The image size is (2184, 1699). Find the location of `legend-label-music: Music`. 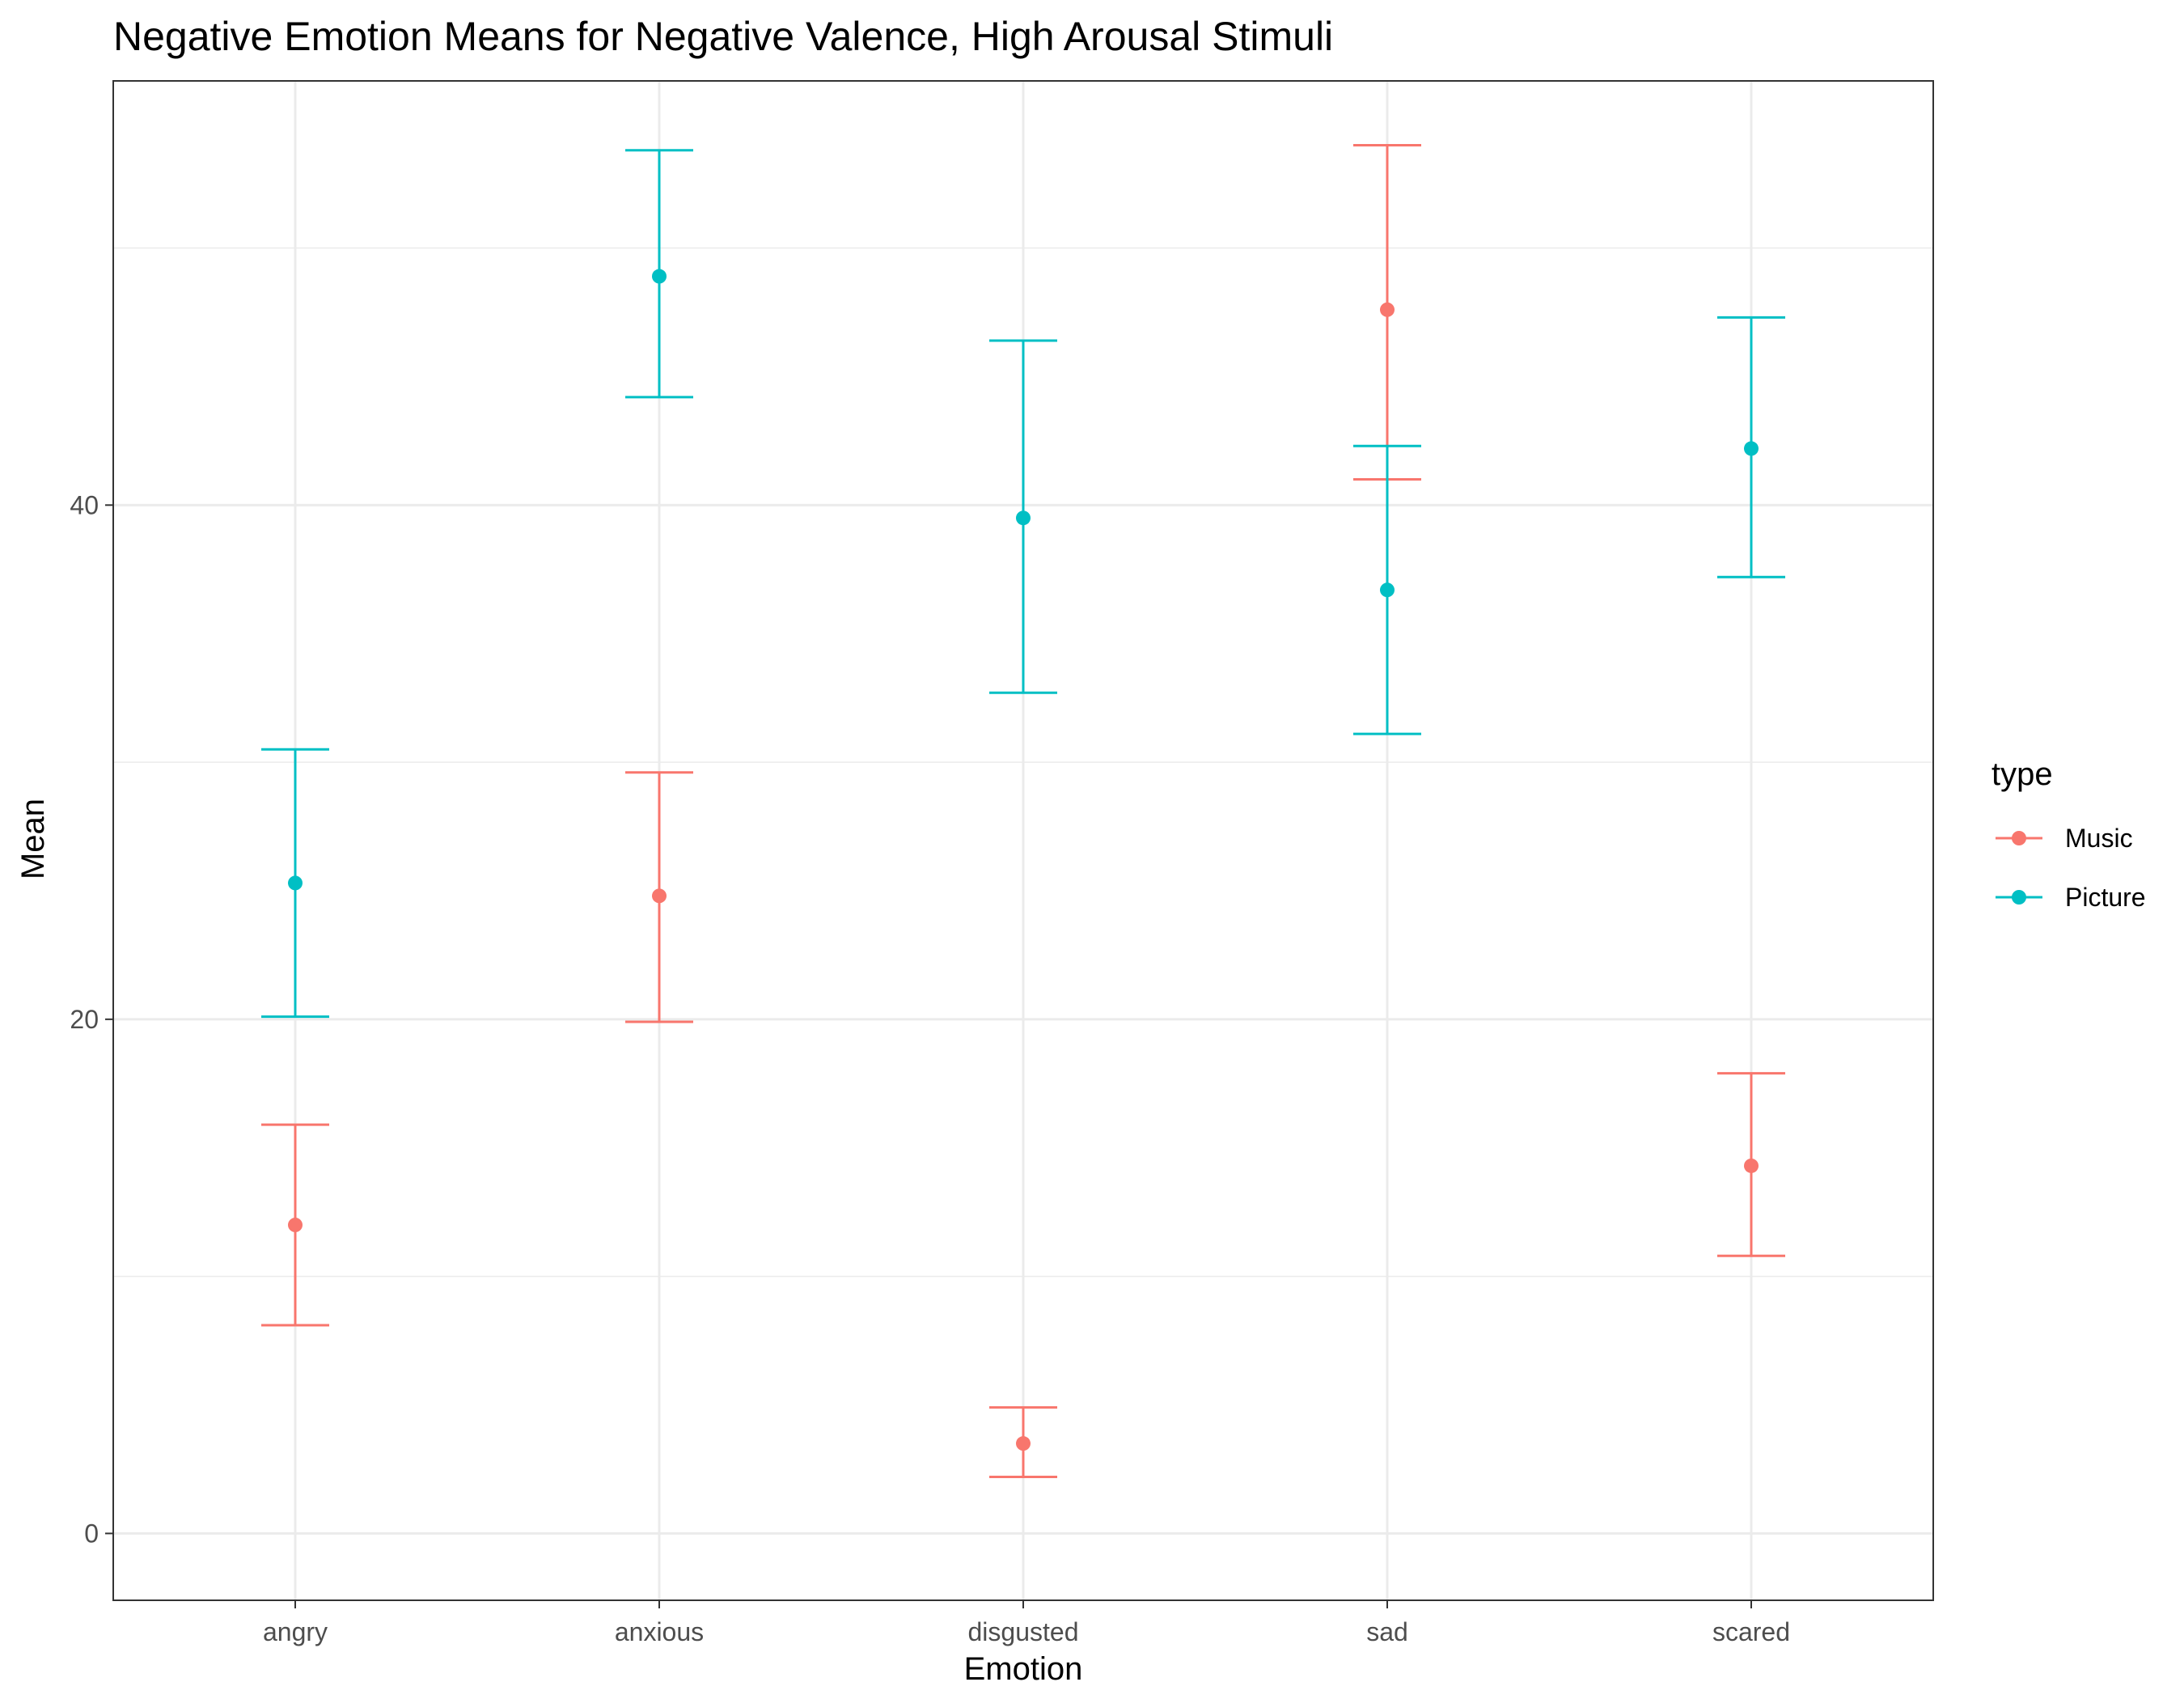

legend-label-music: Music is located at coordinates (2099, 838).